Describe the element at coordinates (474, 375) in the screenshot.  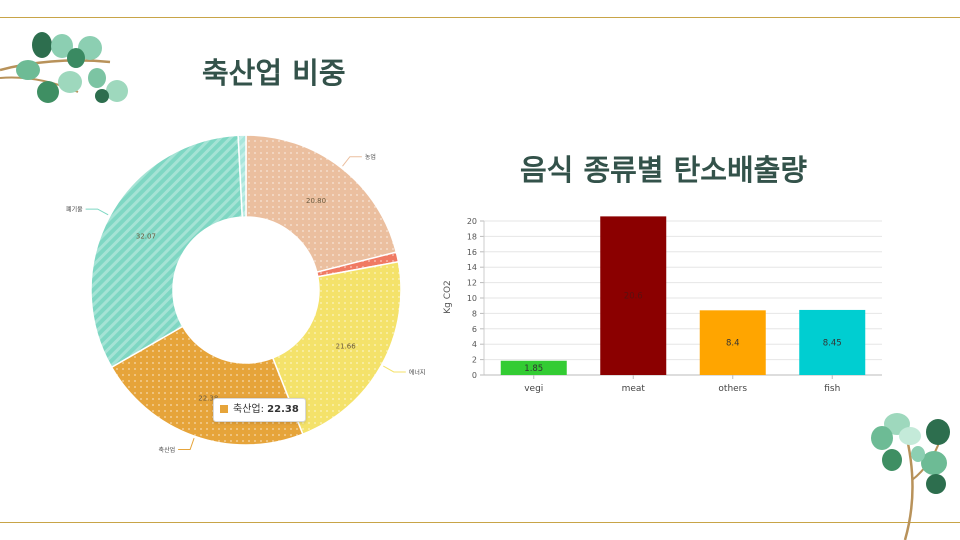
I see `bar-y-tick-label: 0` at that location.